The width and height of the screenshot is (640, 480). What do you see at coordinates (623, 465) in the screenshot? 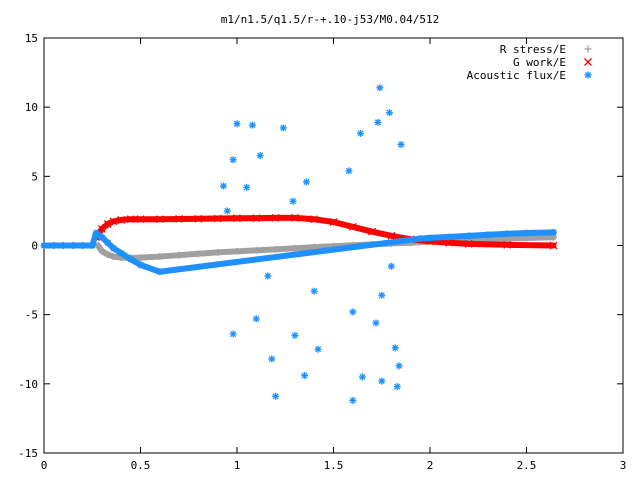
I see `x-tick-label: 3` at bounding box center [623, 465].